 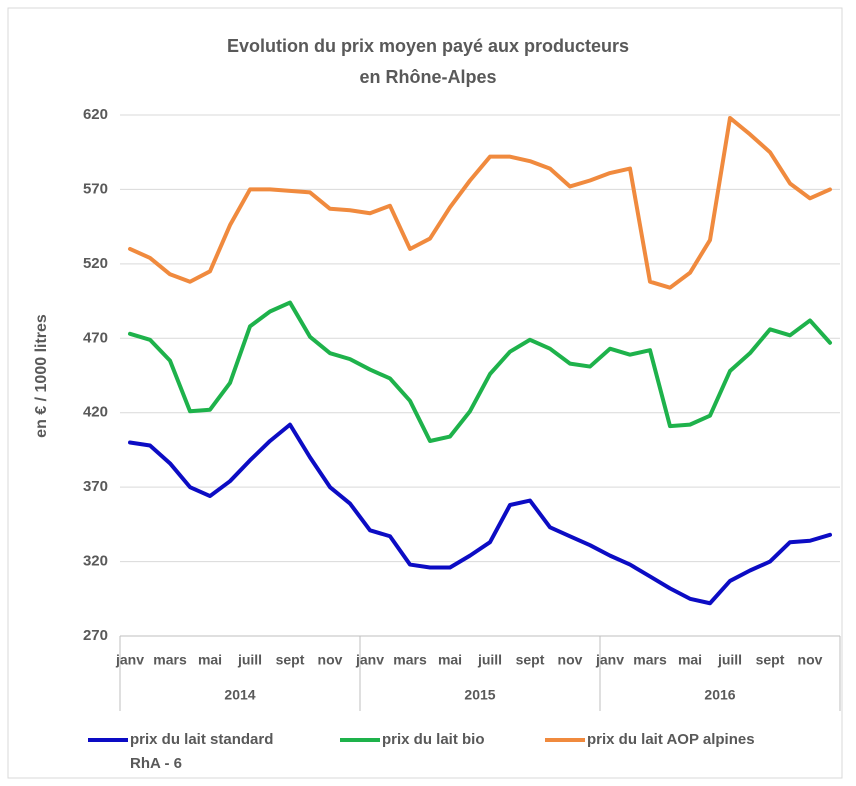 I want to click on y-tick-label: 370, so click(x=95, y=486).